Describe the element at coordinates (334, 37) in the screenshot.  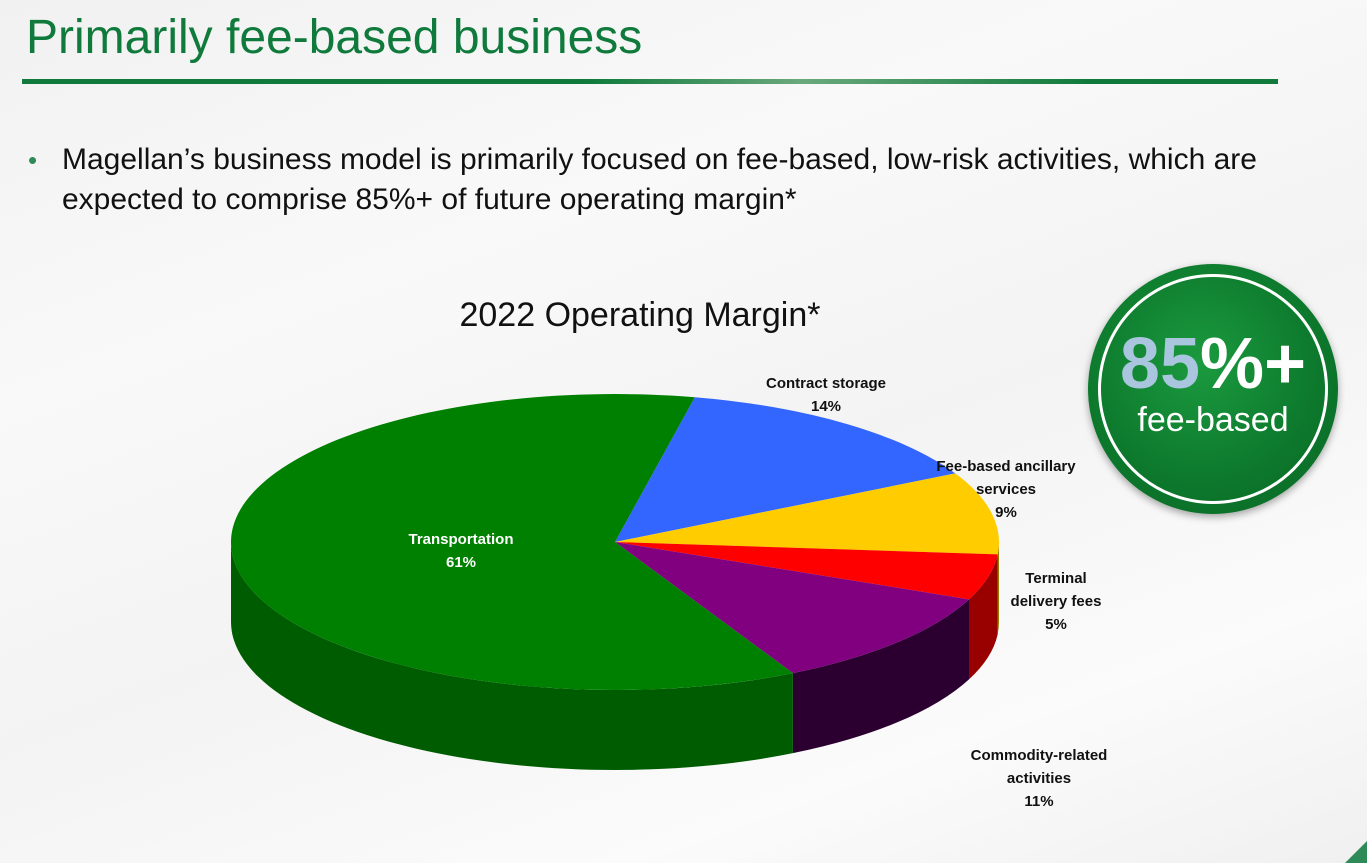
I see `slide-title: Primarily fee-based business` at that location.